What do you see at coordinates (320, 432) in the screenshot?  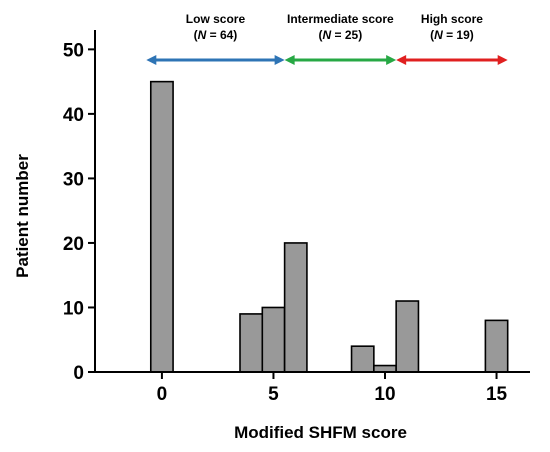 I see `x-axis-title: Modified SHFM score` at bounding box center [320, 432].